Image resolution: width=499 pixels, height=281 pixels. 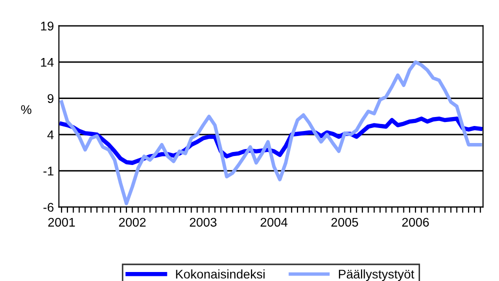 What do you see at coordinates (344, 222) in the screenshot?
I see `x-tick-label: 2005` at bounding box center [344, 222].